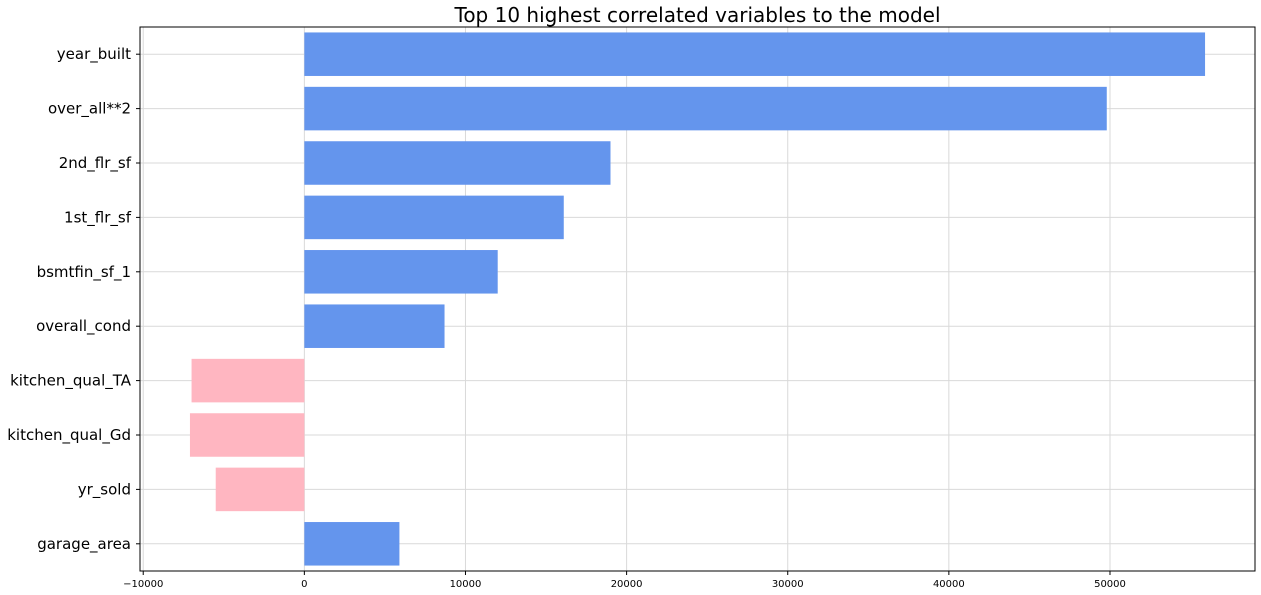 The image size is (1261, 595). What do you see at coordinates (104, 489) in the screenshot?
I see `y-tick-label: yr_sold` at bounding box center [104, 489].